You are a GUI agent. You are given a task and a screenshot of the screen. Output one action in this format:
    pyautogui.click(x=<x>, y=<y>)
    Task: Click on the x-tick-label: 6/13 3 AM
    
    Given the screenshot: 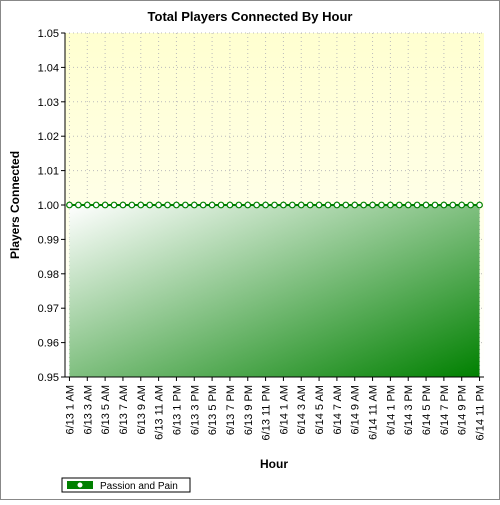 What is the action you would take?
    pyautogui.click(x=88, y=410)
    